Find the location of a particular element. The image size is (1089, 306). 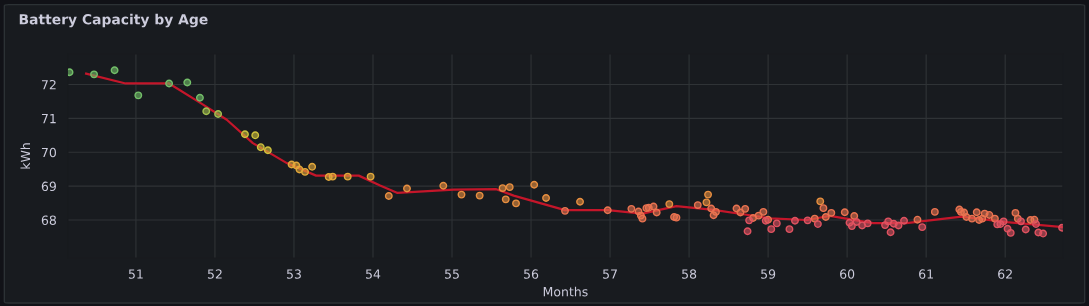

chart-title: Battery Capacity by Age is located at coordinates (113, 20).